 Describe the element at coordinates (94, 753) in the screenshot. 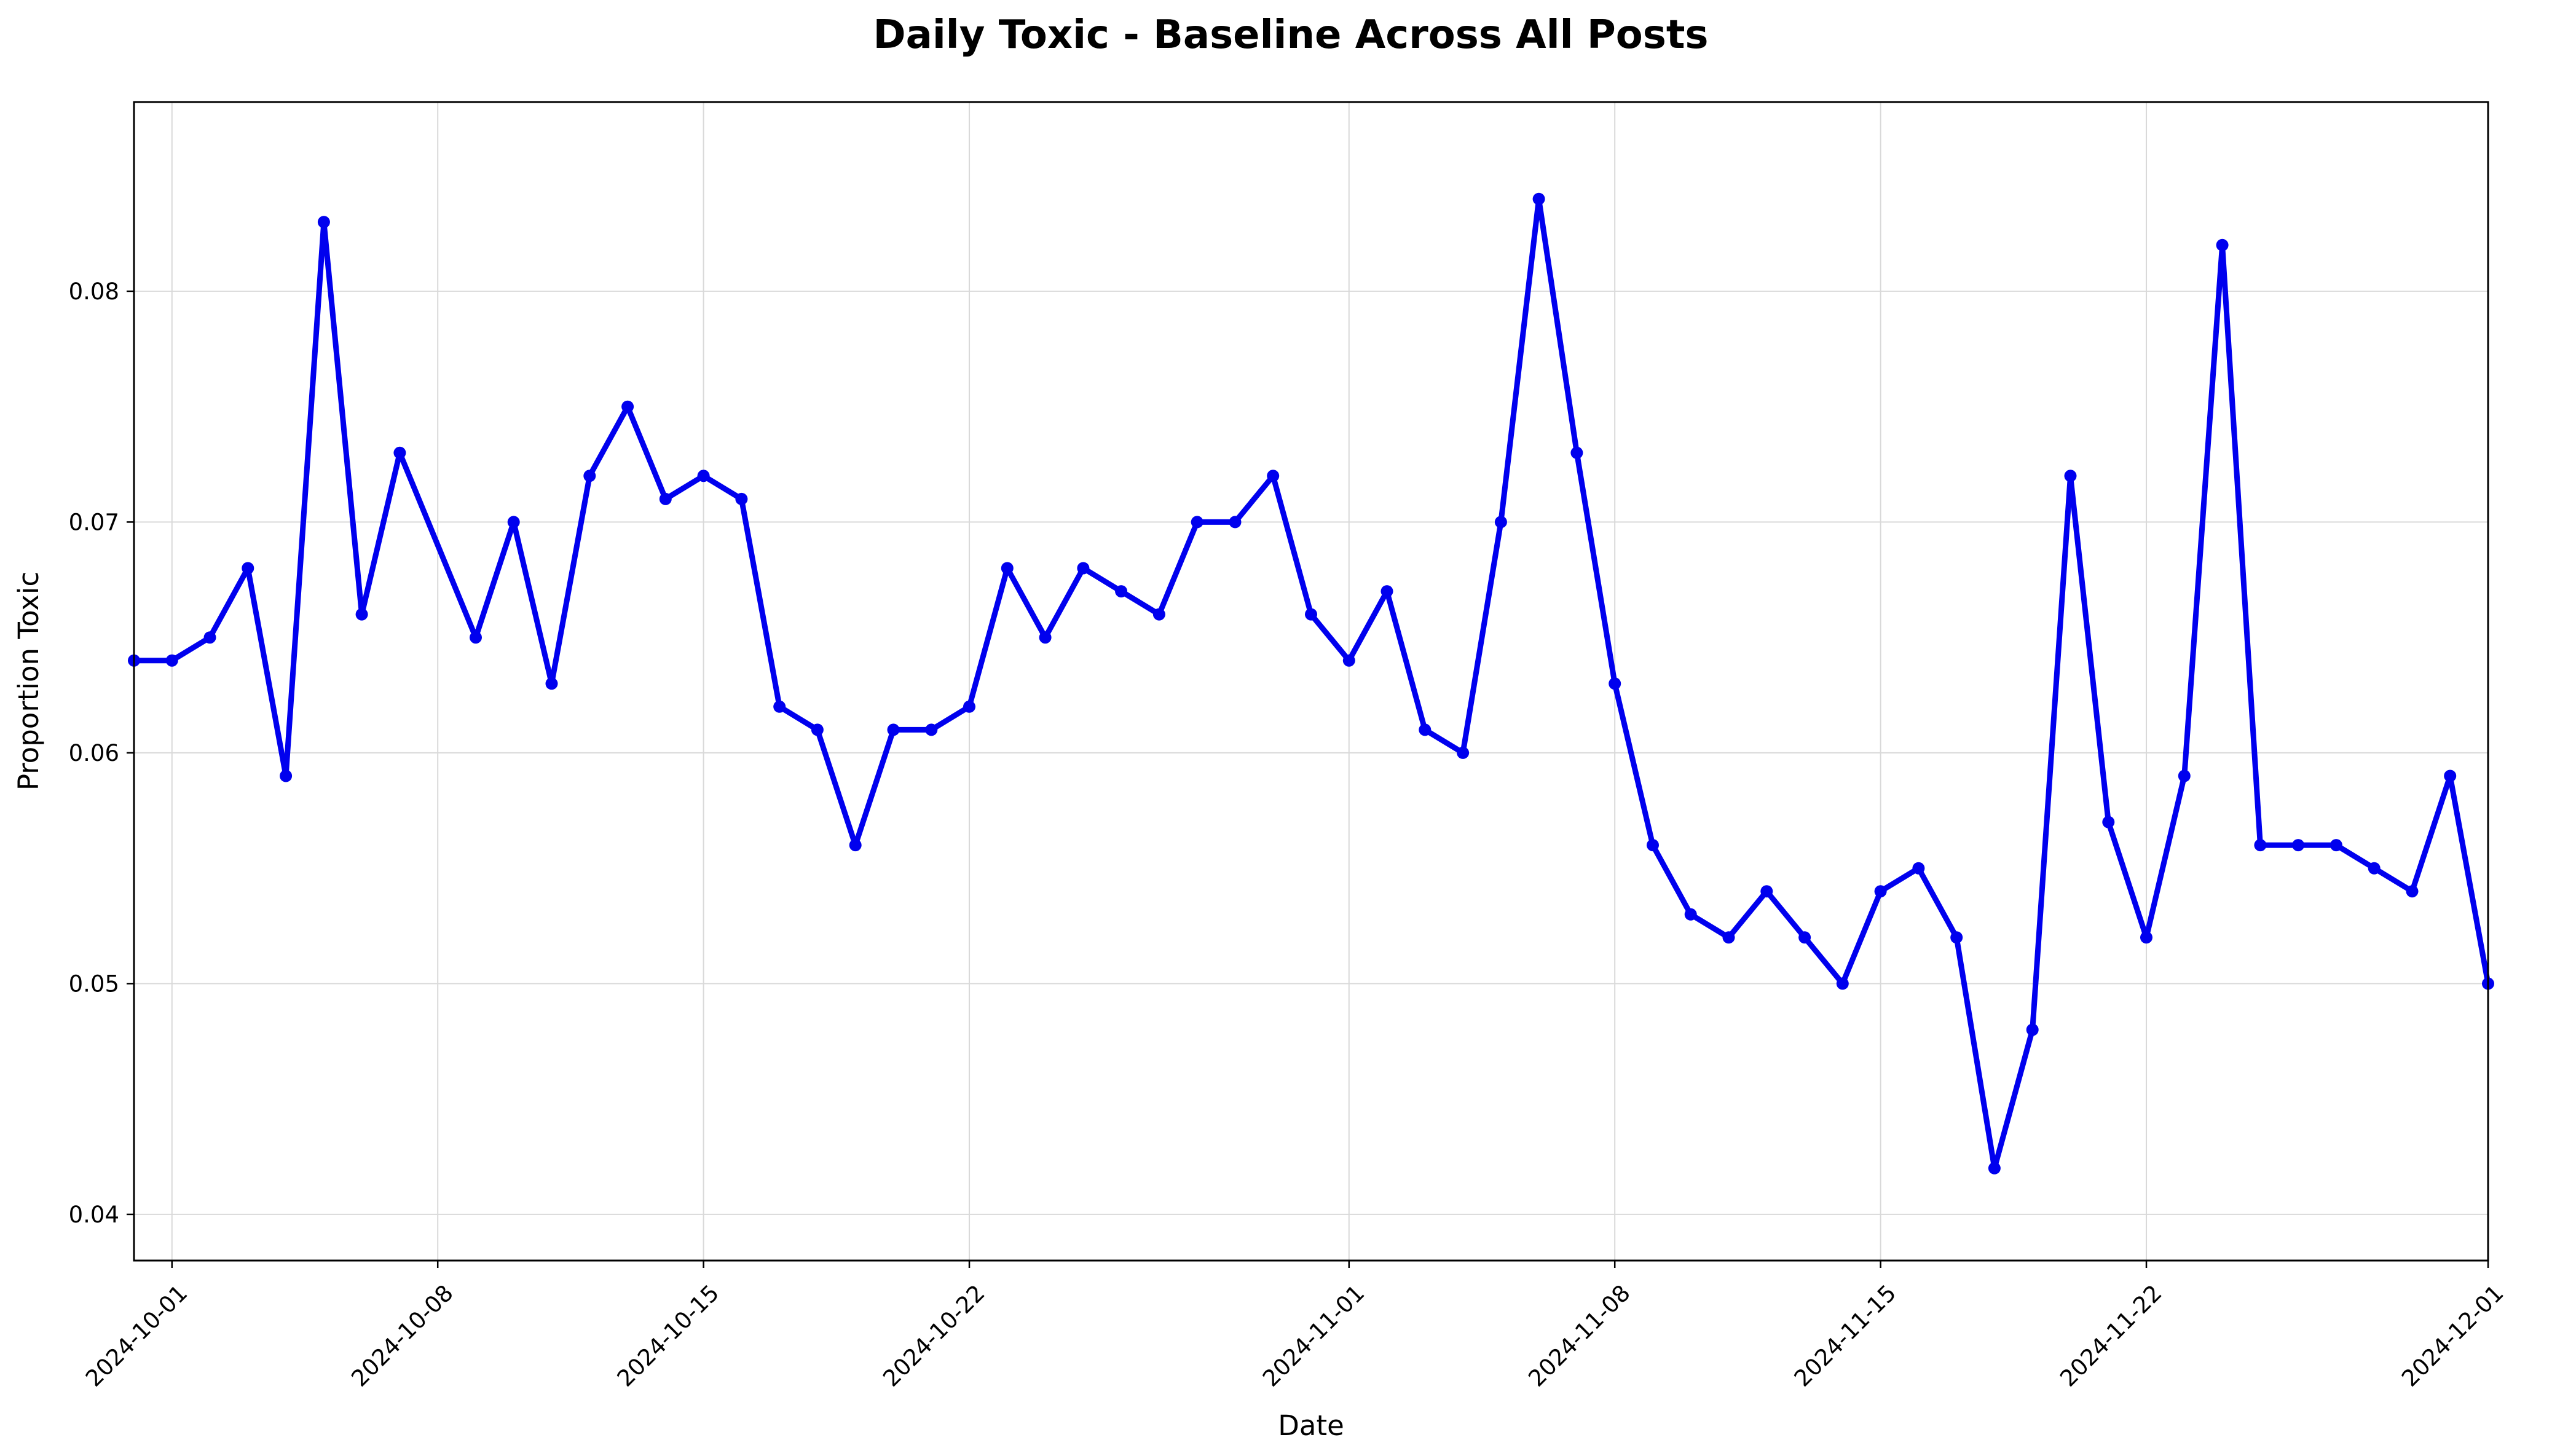

I see `y-tick-label: 0.06` at that location.